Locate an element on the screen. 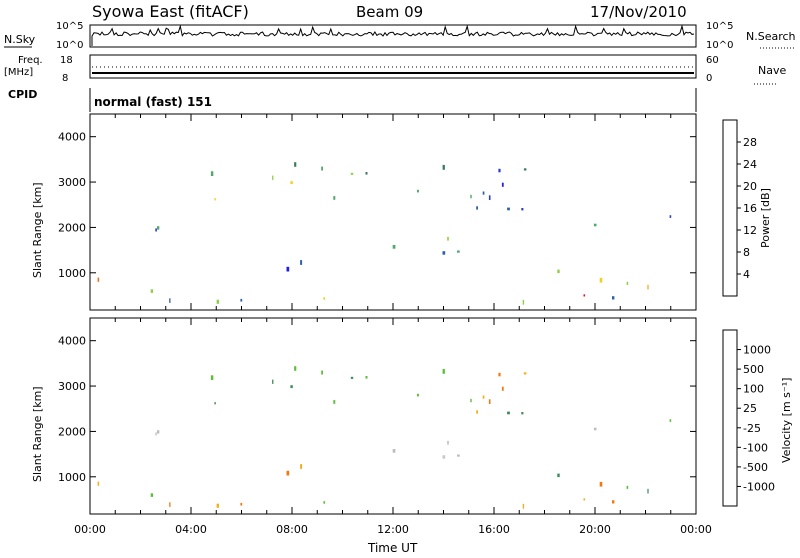  power-colorbar: 28 24 20 16 12 8 4 is located at coordinates (739, 208).